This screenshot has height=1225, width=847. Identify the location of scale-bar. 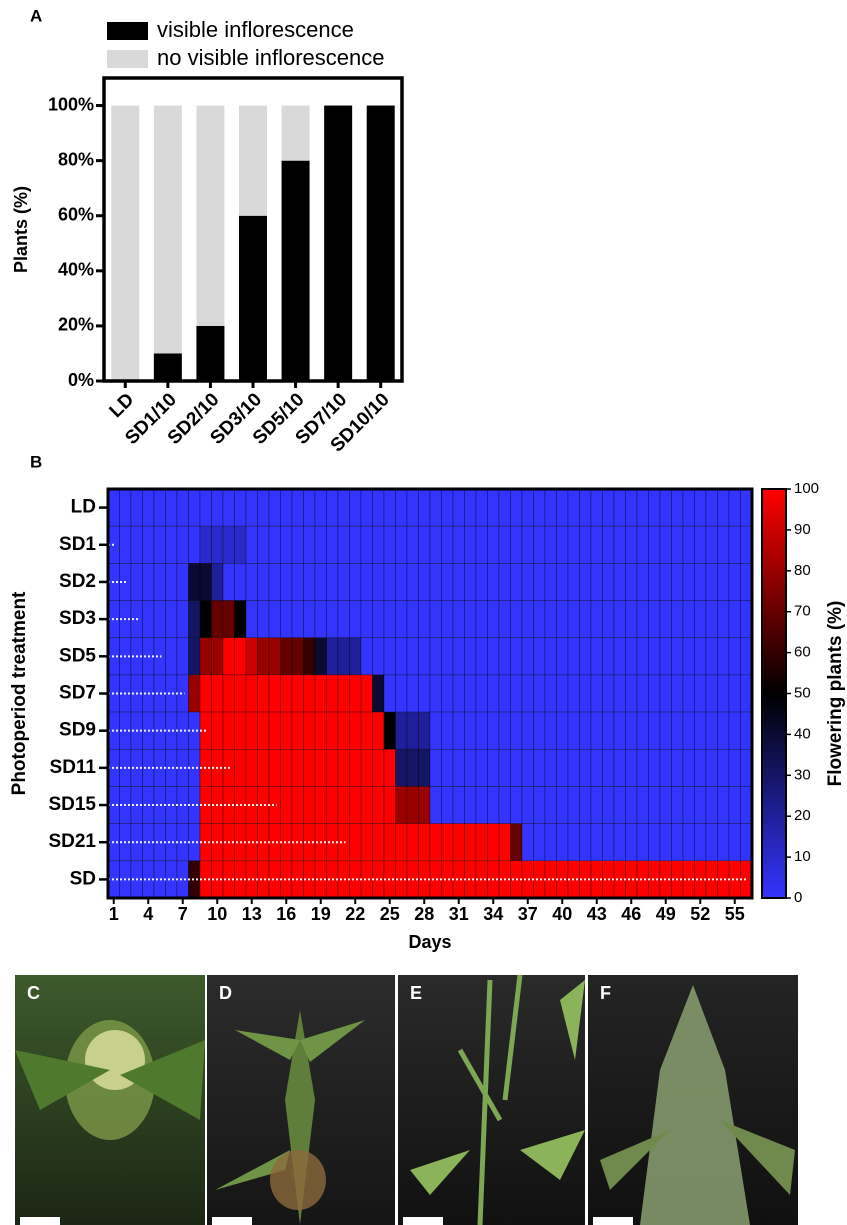
(423, 1221).